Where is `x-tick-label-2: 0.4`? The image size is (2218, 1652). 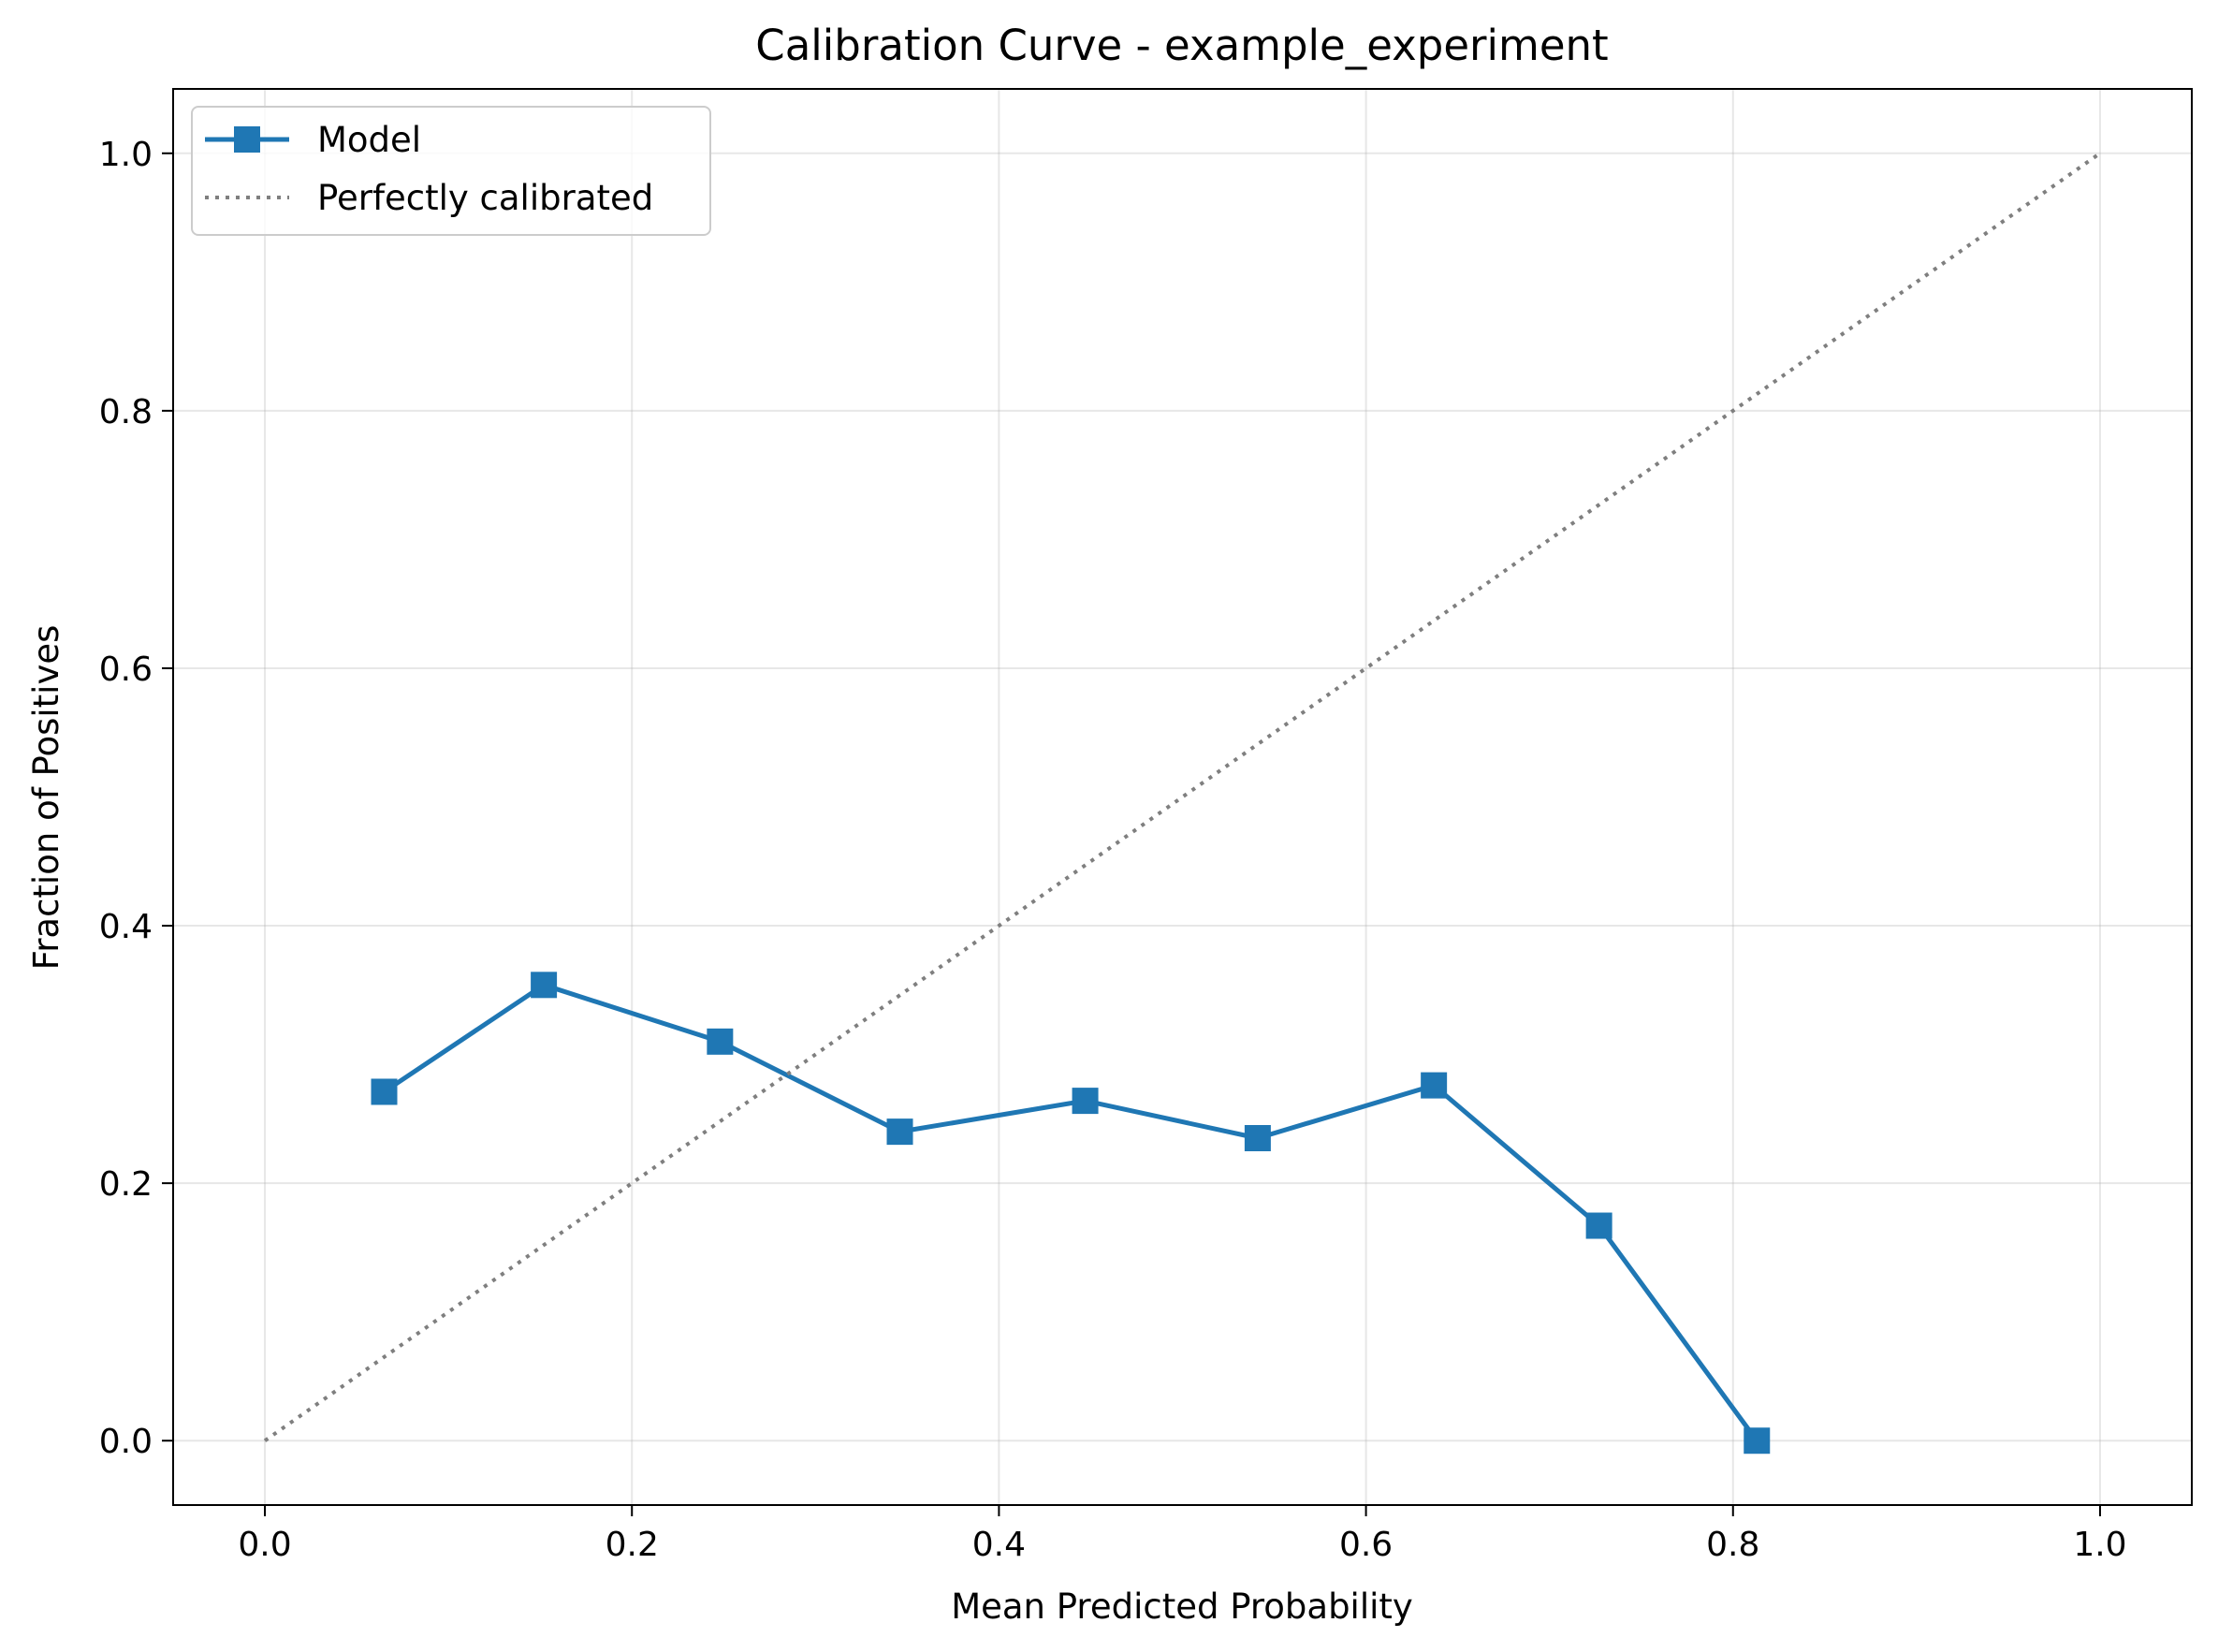
x-tick-label-2: 0.4 is located at coordinates (999, 1545).